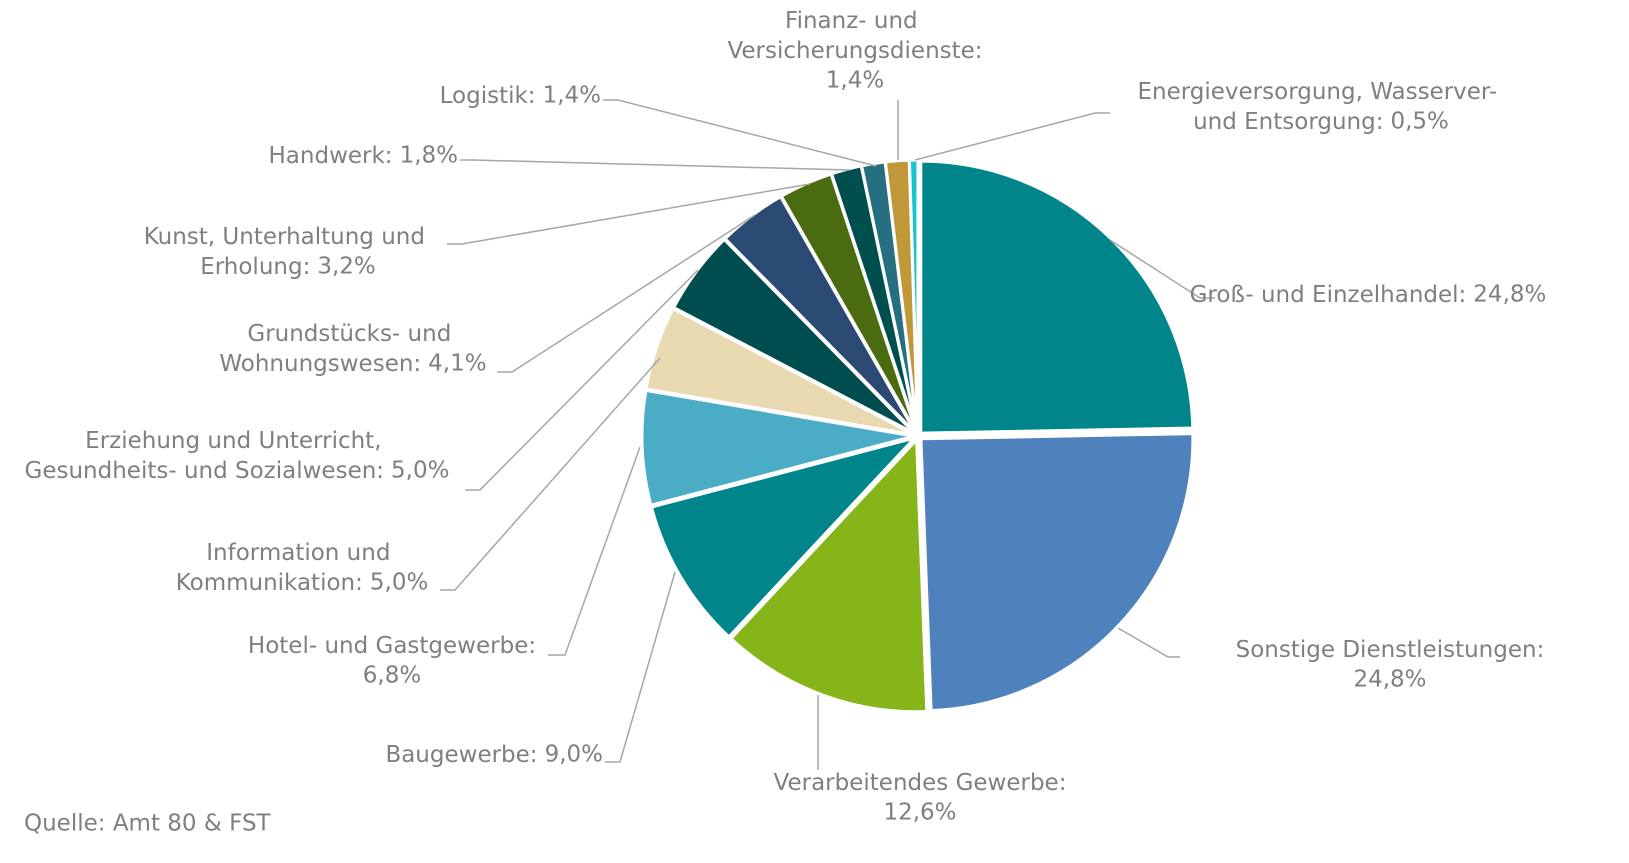 The height and width of the screenshot is (863, 1629). I want to click on category-label: Grundstücks- und Wohnungswesen:, so click(338, 349).